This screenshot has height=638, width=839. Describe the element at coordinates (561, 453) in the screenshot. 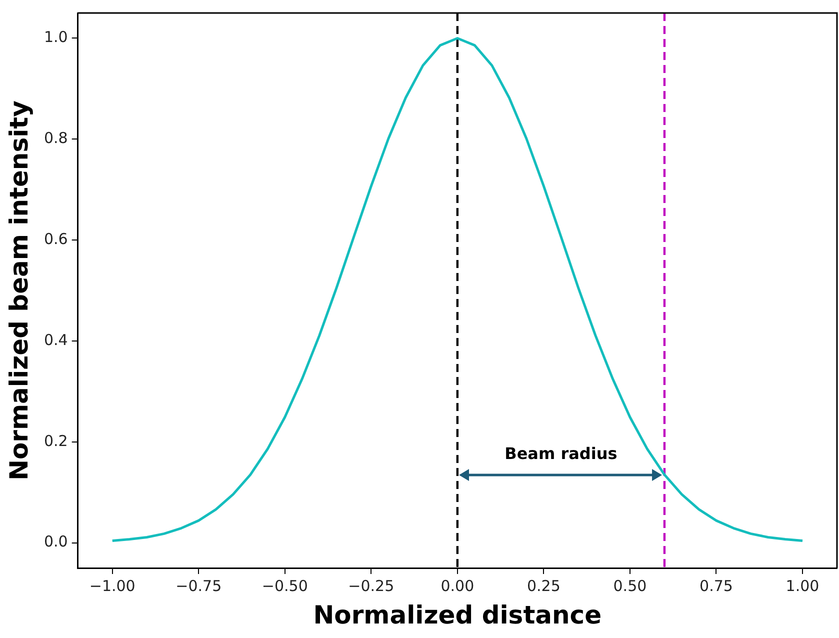

I see `annotation: Beam radius` at that location.